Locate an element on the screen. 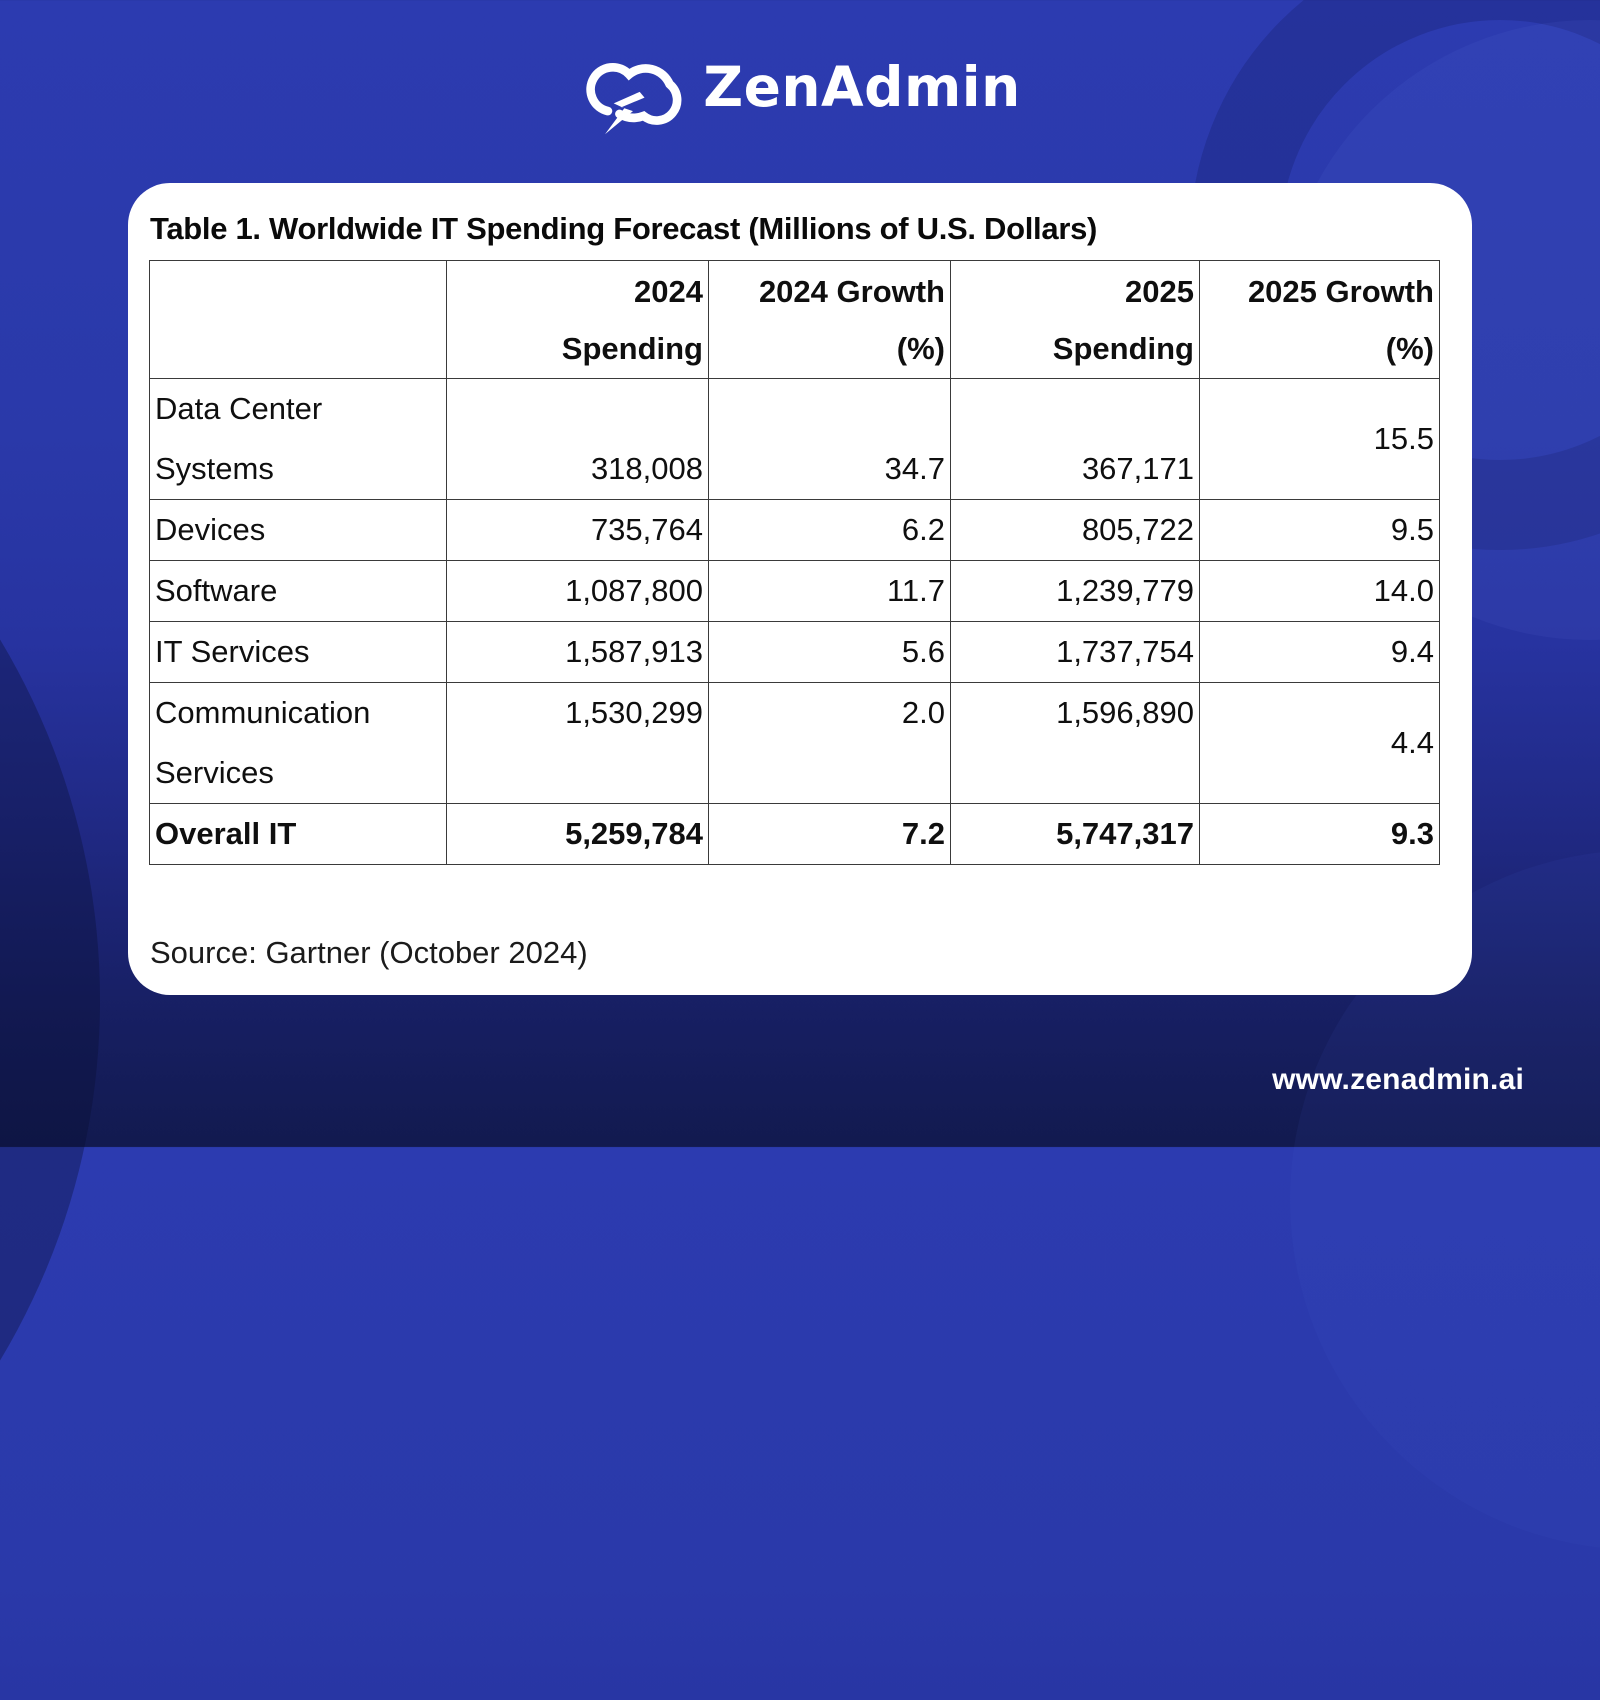 The width and height of the screenshot is (1600, 1700). decor-circle-bottom-left is located at coordinates (50, 1000).